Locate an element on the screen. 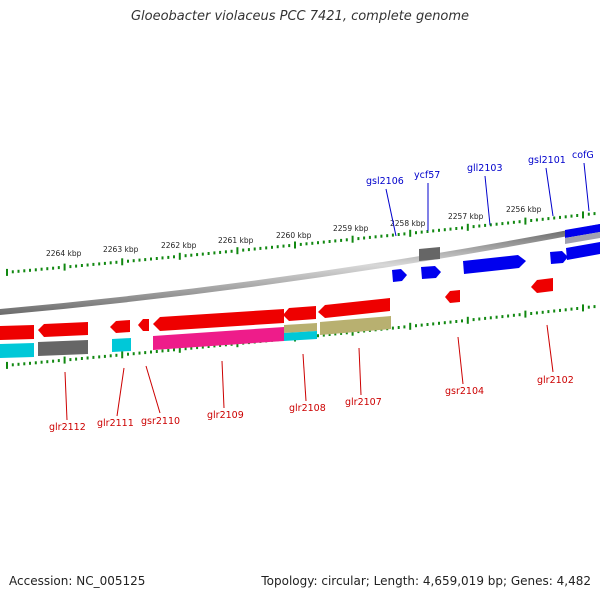 The width and height of the screenshot is (600, 600). gene-arrow-gsl2106 is located at coordinates (399, 275).